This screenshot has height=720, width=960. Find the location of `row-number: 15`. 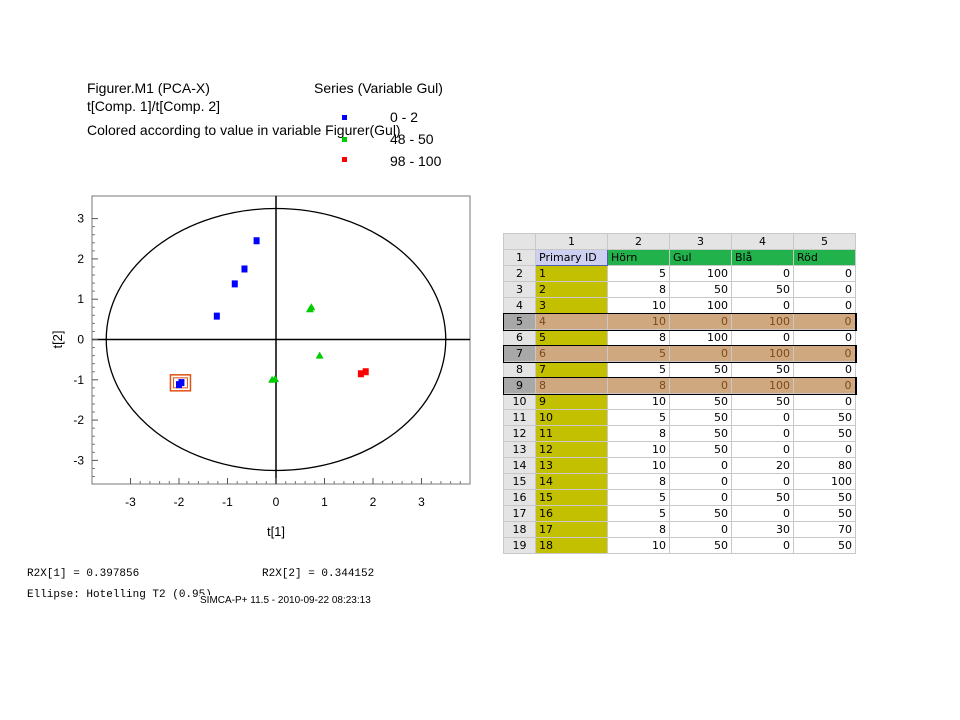

row-number: 15 is located at coordinates (519, 481).